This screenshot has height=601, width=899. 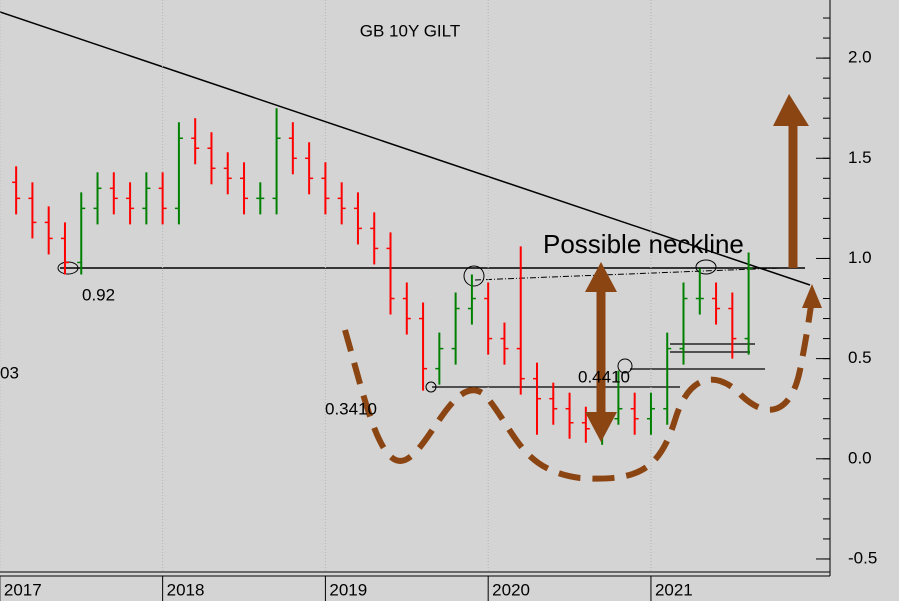 I want to click on x-tick-label: 2021, so click(x=674, y=589).